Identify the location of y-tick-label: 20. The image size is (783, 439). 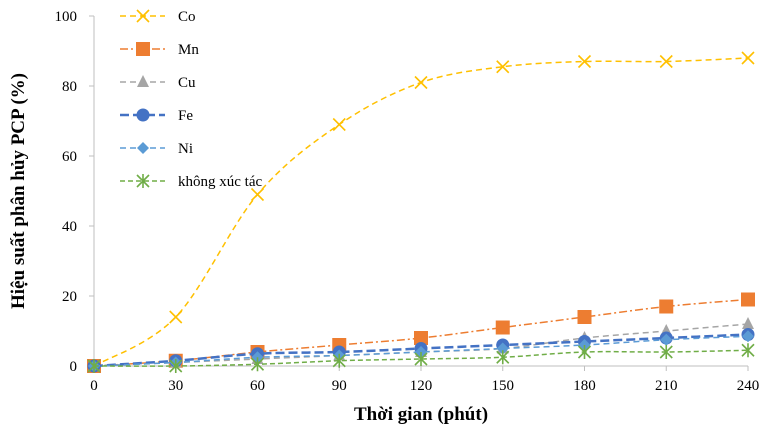
(69, 297).